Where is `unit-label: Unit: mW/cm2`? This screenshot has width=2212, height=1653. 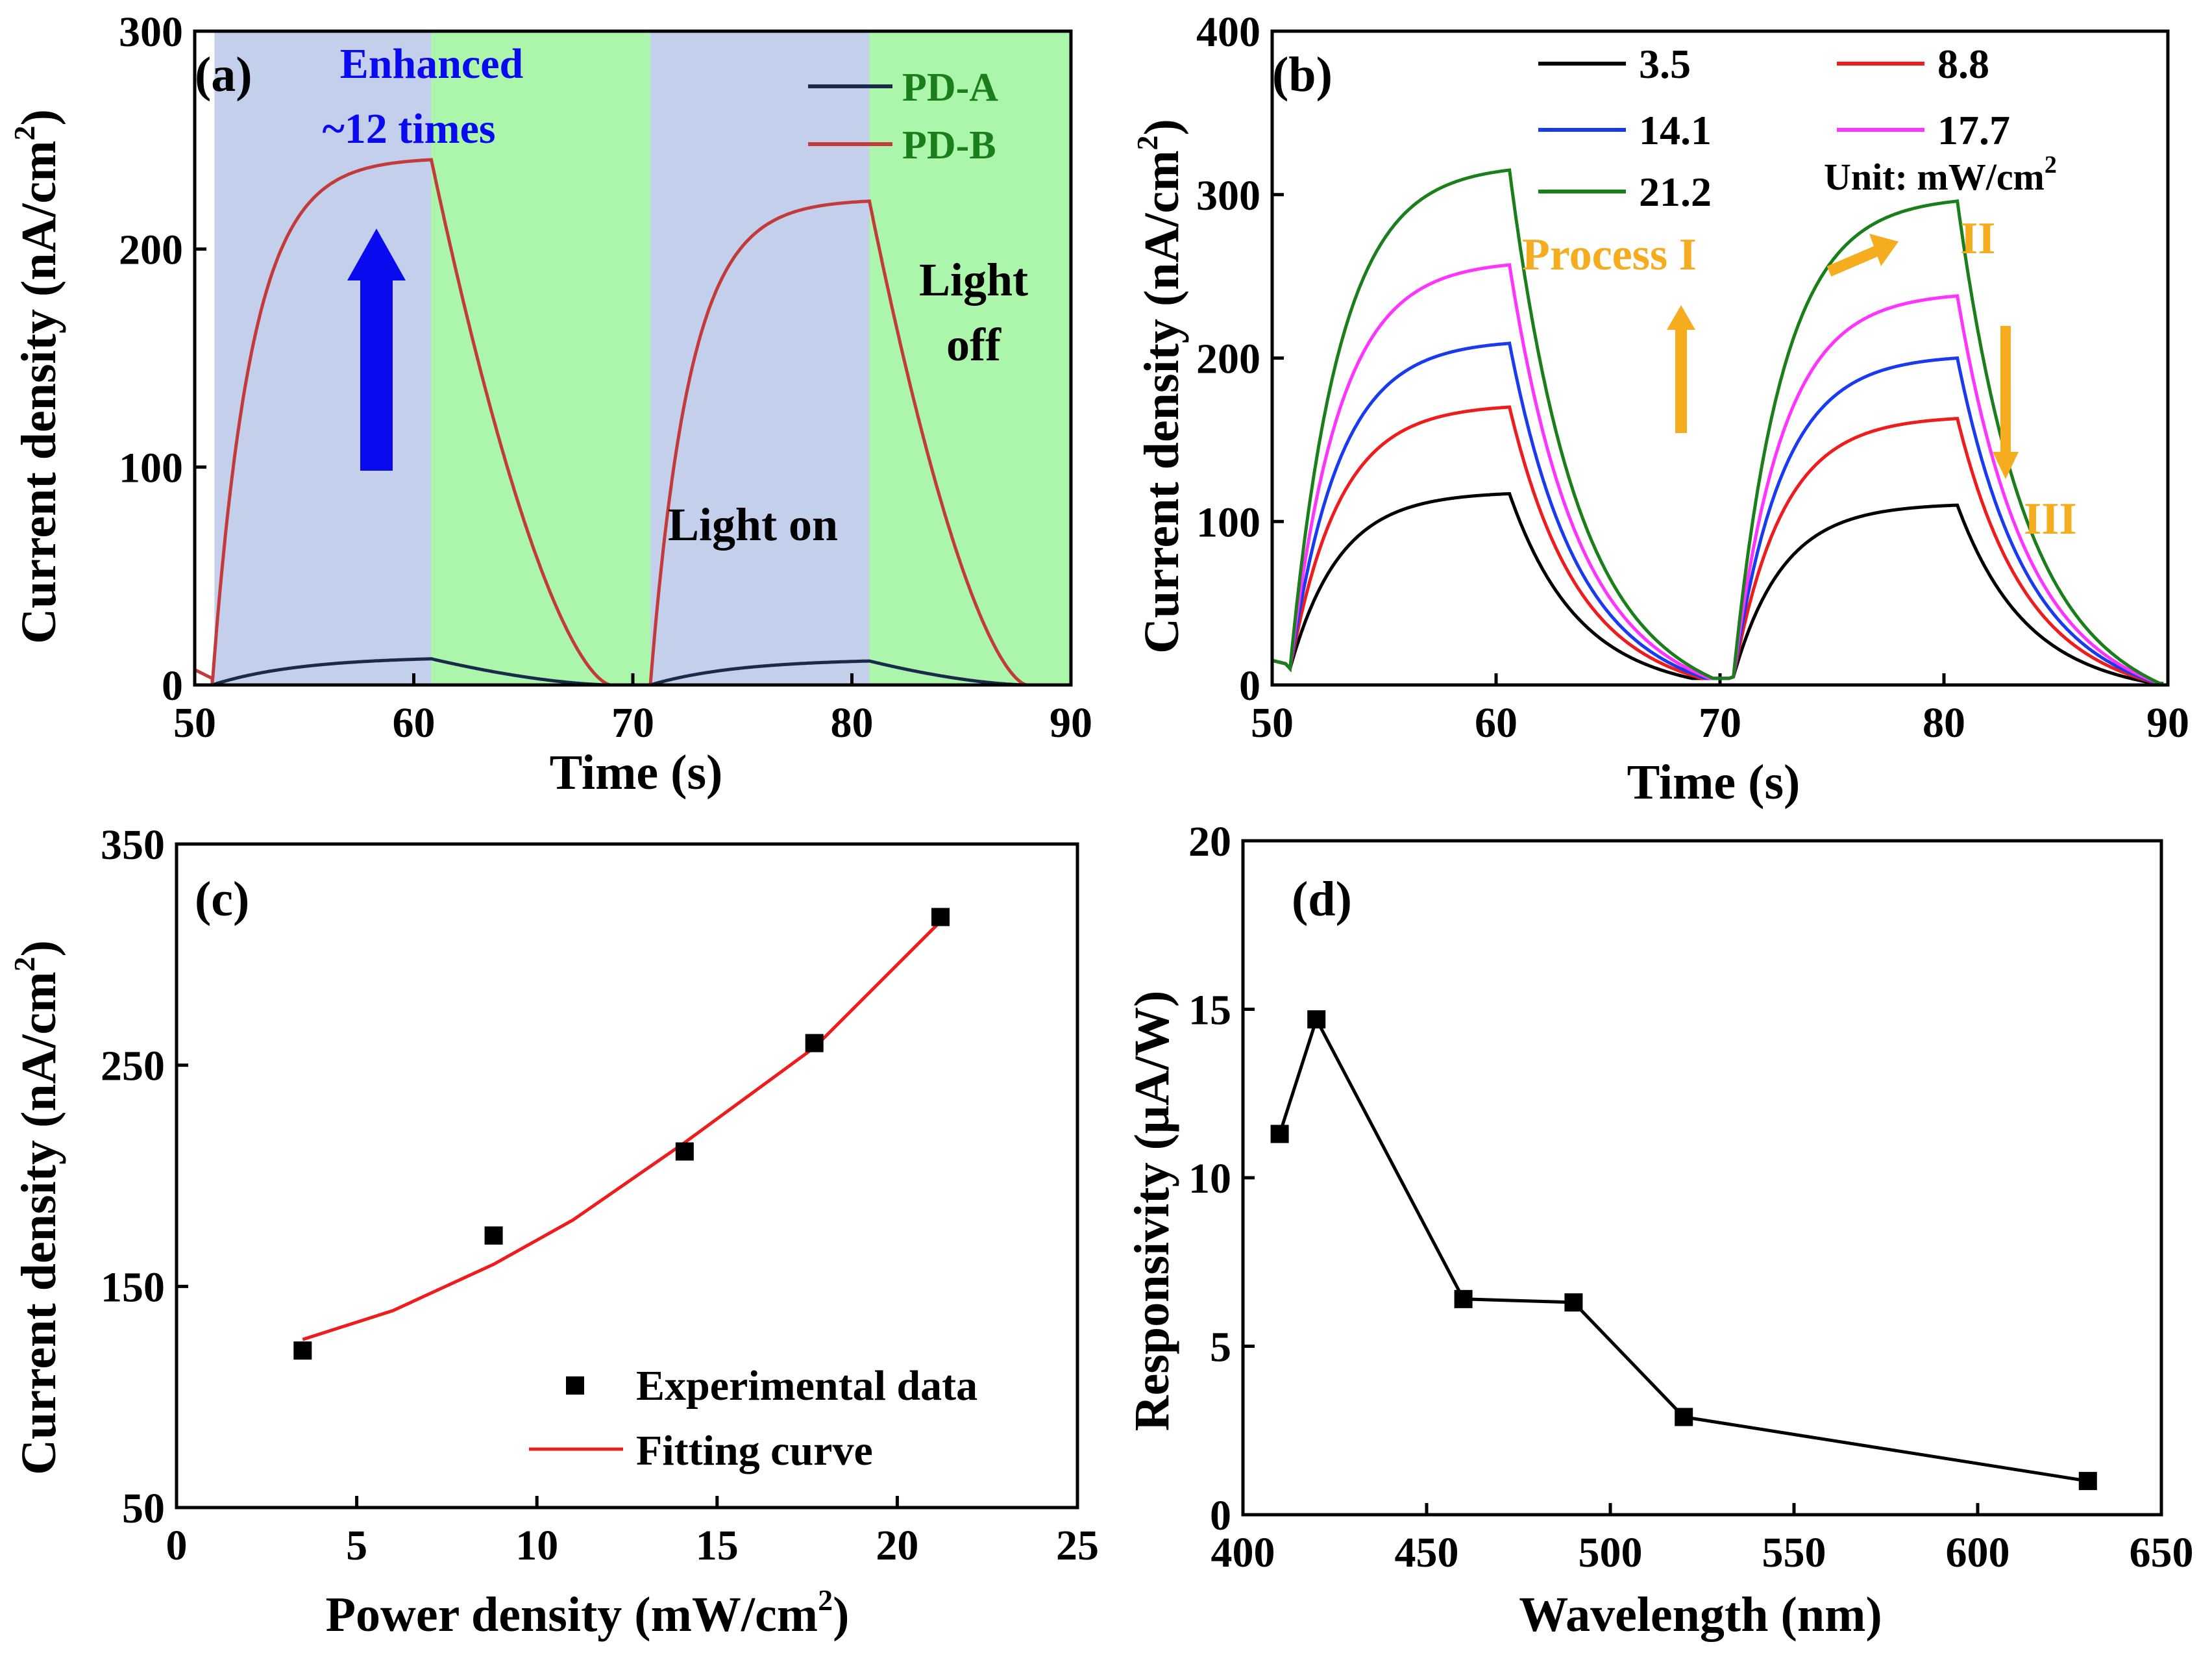 unit-label: Unit: mW/cm2 is located at coordinates (1940, 174).